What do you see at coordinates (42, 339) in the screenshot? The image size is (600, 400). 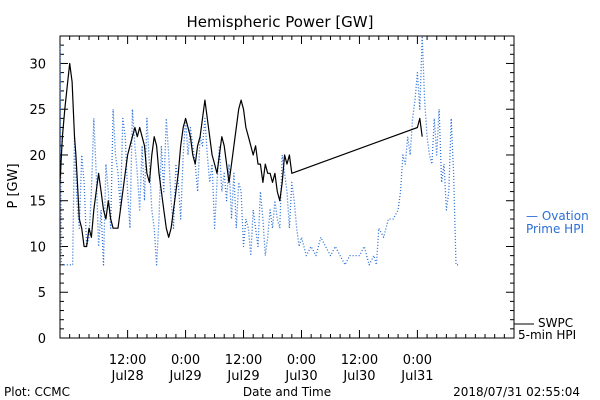 I see `y-tick-label: 0` at bounding box center [42, 339].